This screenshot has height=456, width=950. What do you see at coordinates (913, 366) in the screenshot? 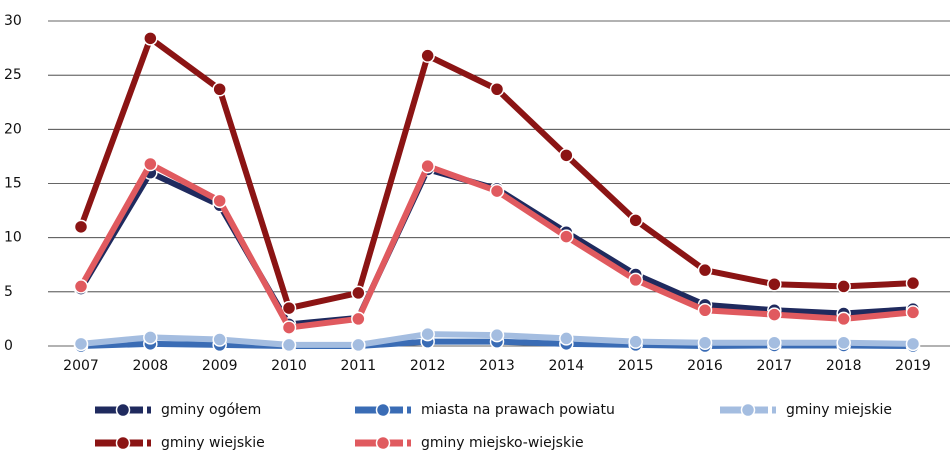
I see `x-tick-label: 2019` at bounding box center [913, 366].